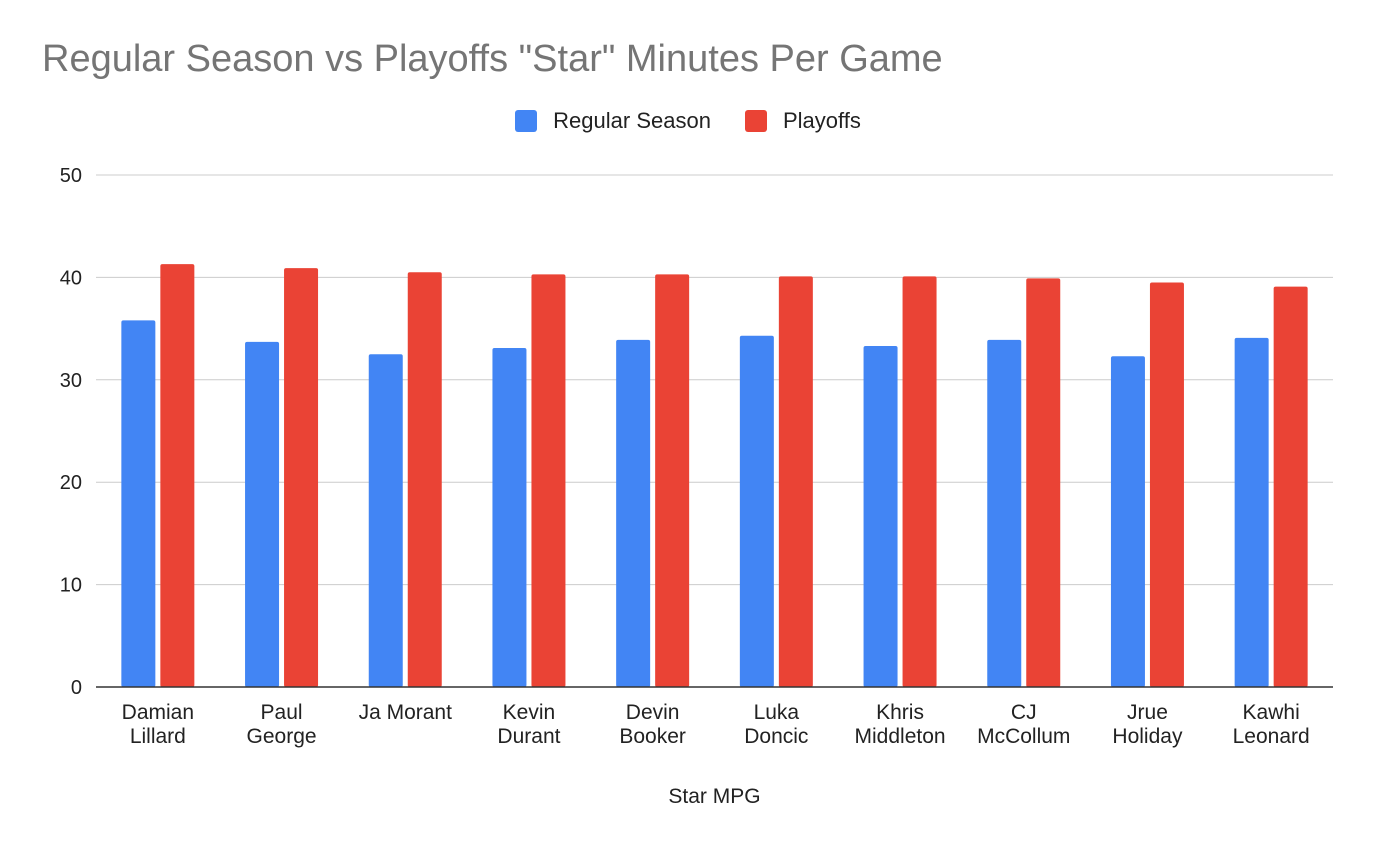 The image size is (1376, 850). I want to click on y-tick-label: 10, so click(71, 586).